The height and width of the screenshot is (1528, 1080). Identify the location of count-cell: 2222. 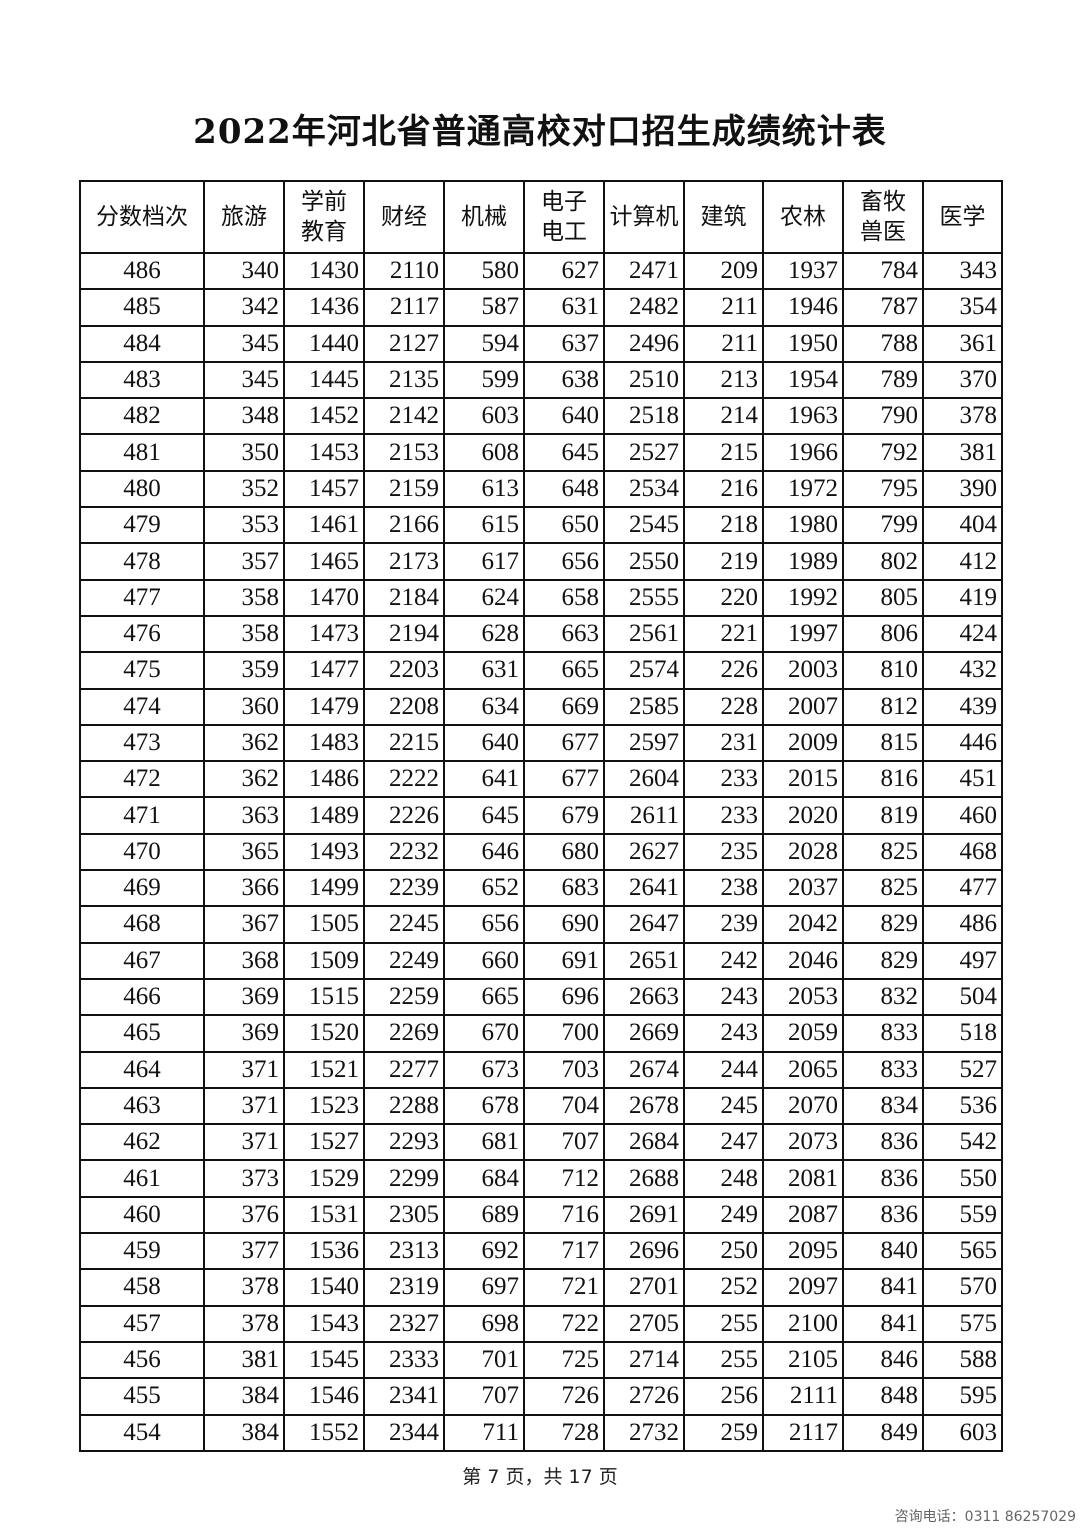
(404, 779).